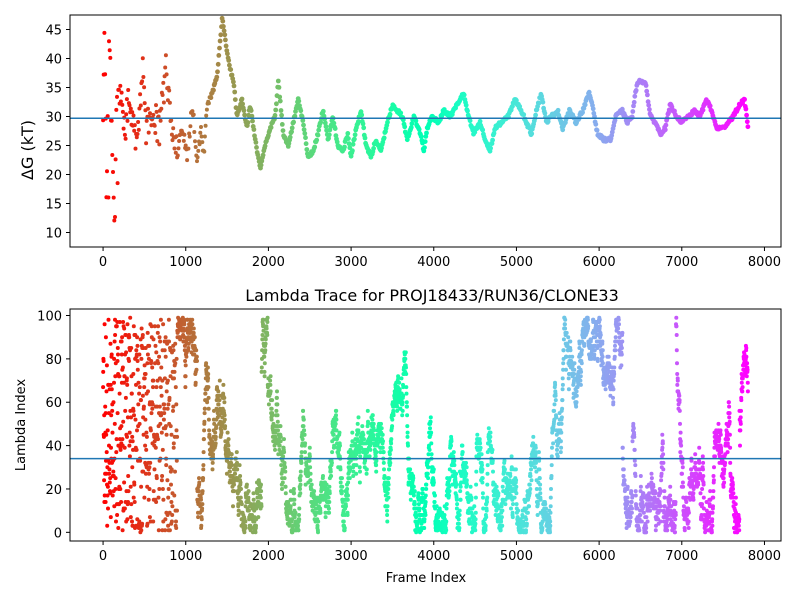 The image size is (800, 600). Describe the element at coordinates (268, 262) in the screenshot. I see `x-tick-label: 2000` at that location.